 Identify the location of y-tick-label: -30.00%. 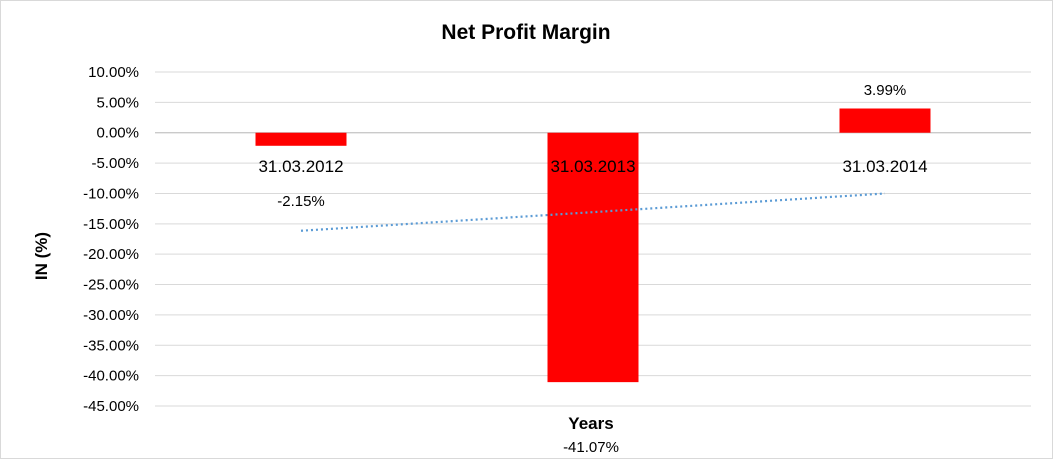
(111, 315).